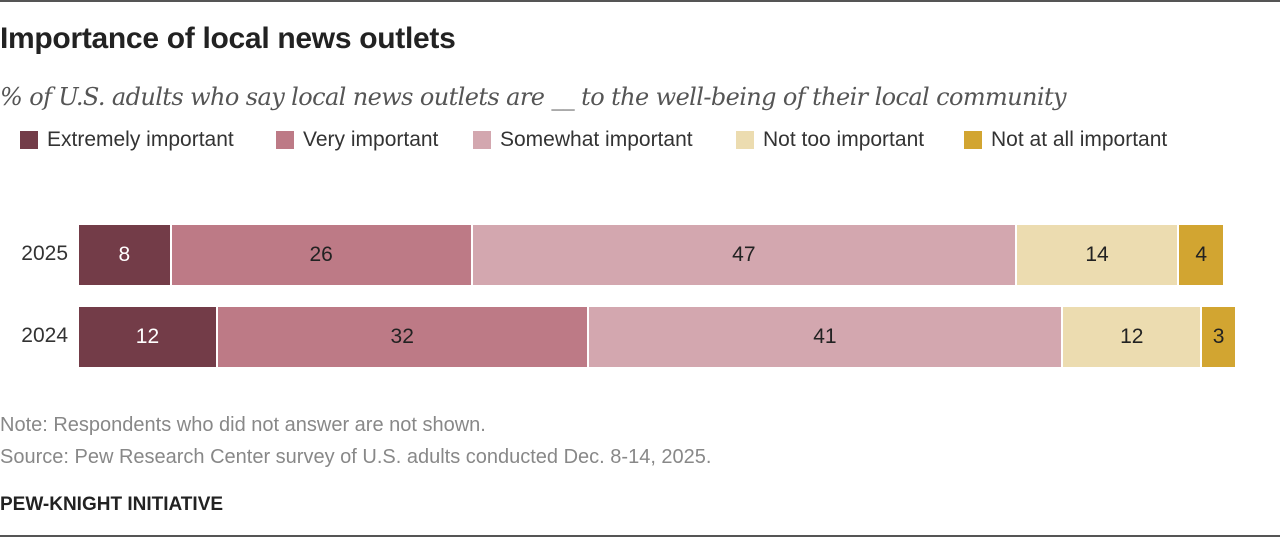 The image size is (1280, 538). I want to click on bar-segment: 26, so click(322, 255).